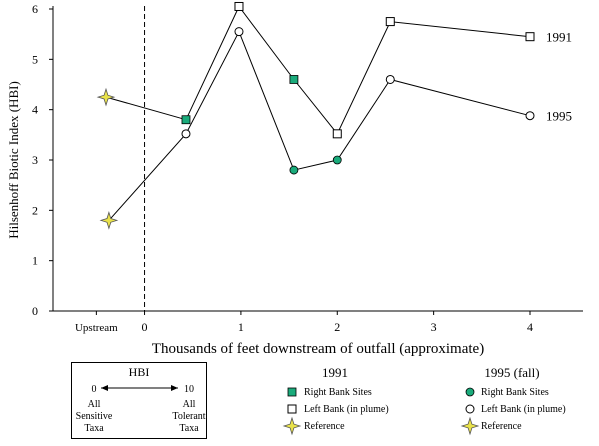  What do you see at coordinates (241, 327) in the screenshot?
I see `x-tick-label: 1` at bounding box center [241, 327].